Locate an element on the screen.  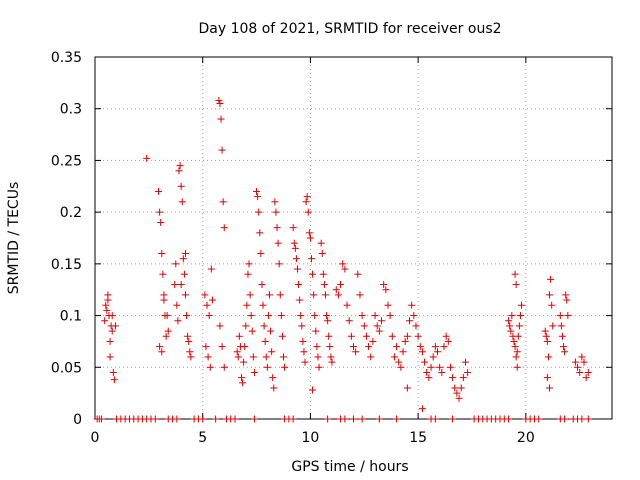
x-axis-label: GPS time / hours is located at coordinates (349, 467).